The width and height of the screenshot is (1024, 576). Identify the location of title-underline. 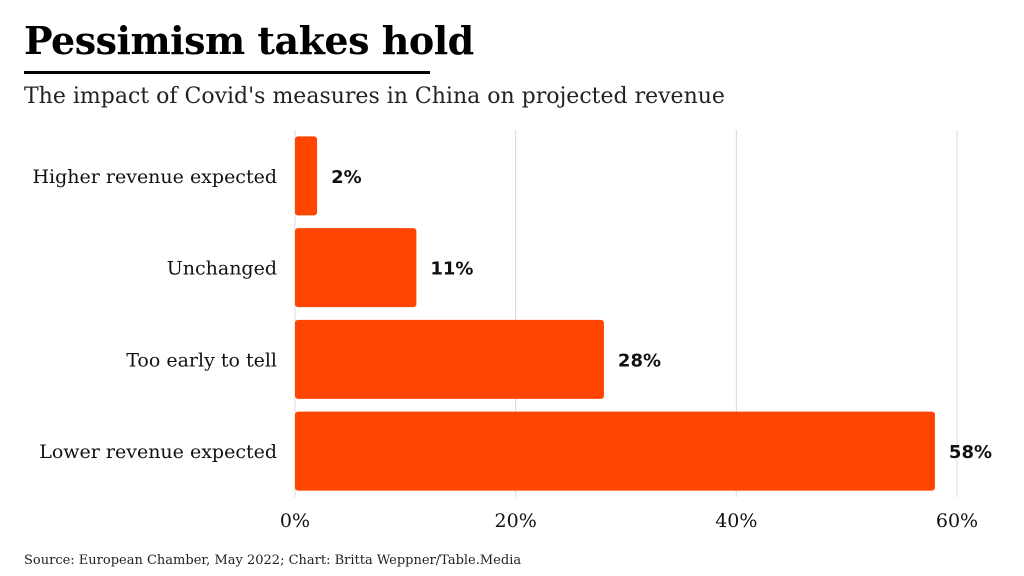
(227, 72).